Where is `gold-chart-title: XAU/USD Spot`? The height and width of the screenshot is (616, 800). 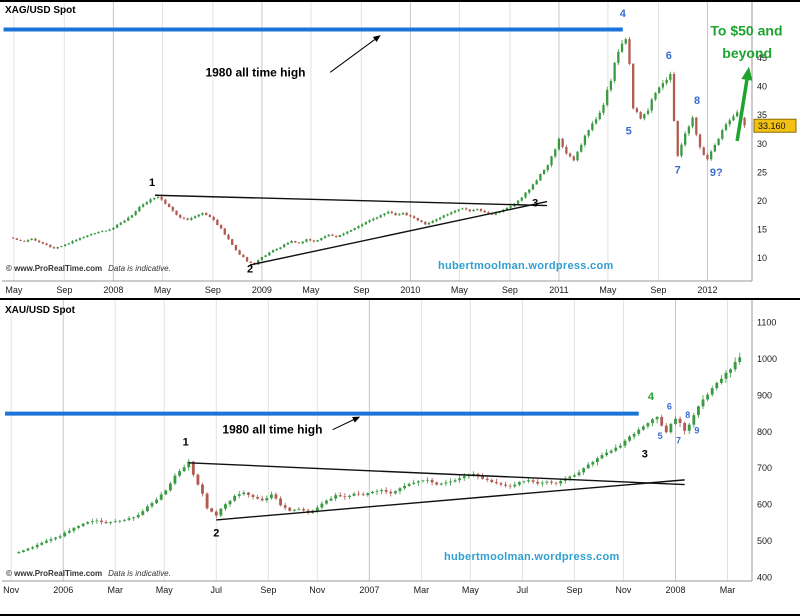
gold-chart-title: XAU/USD Spot is located at coordinates (40, 310).